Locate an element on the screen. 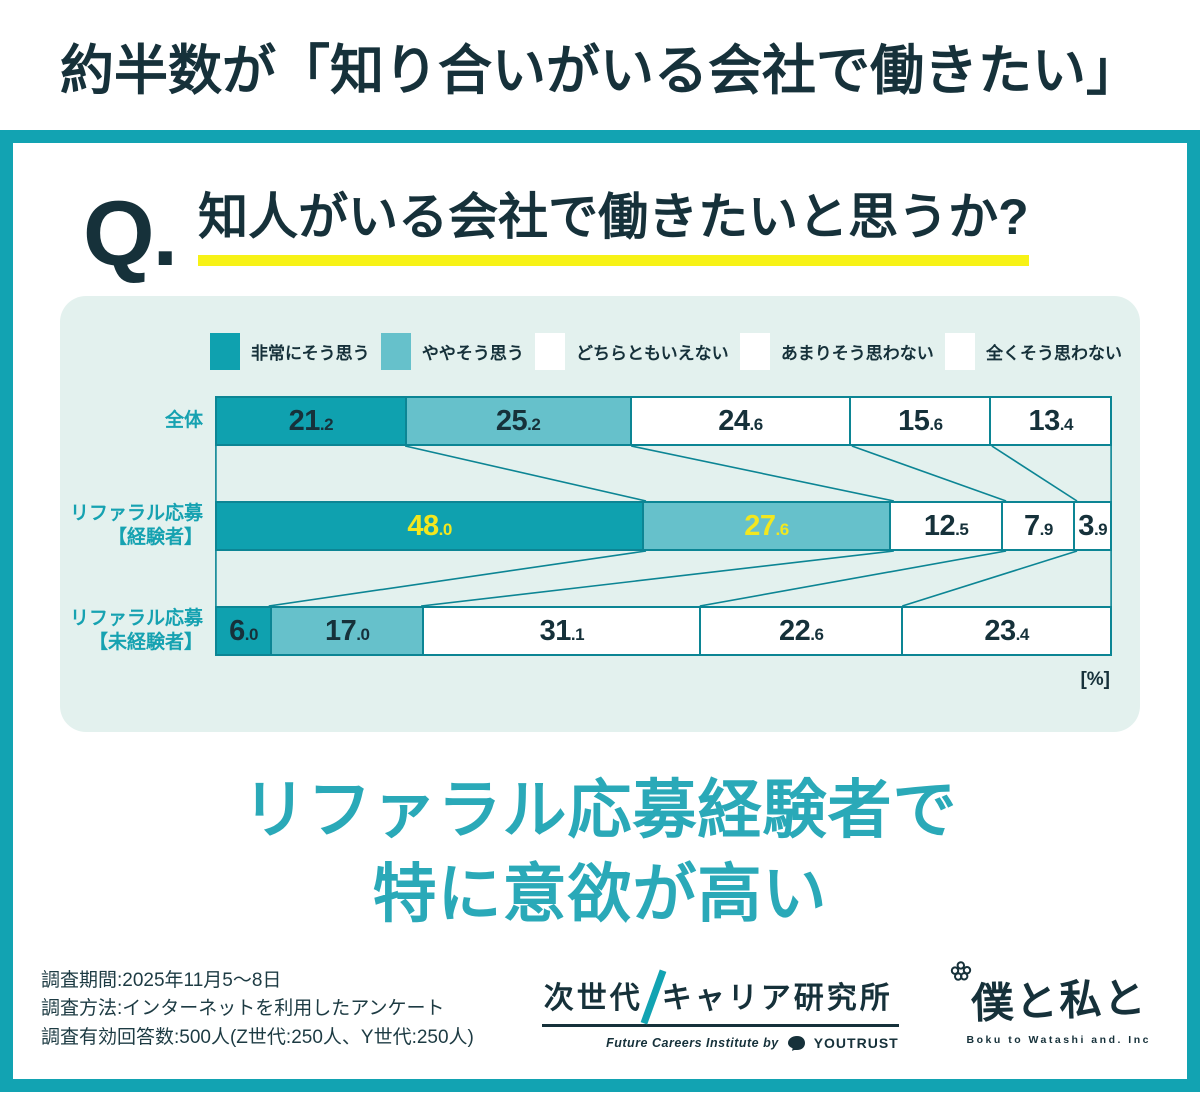 Image resolution: width=1200 pixels, height=1099 pixels. stacked-bar: 21.2 25.2 24.6 15.6 13.4 is located at coordinates (663, 421).